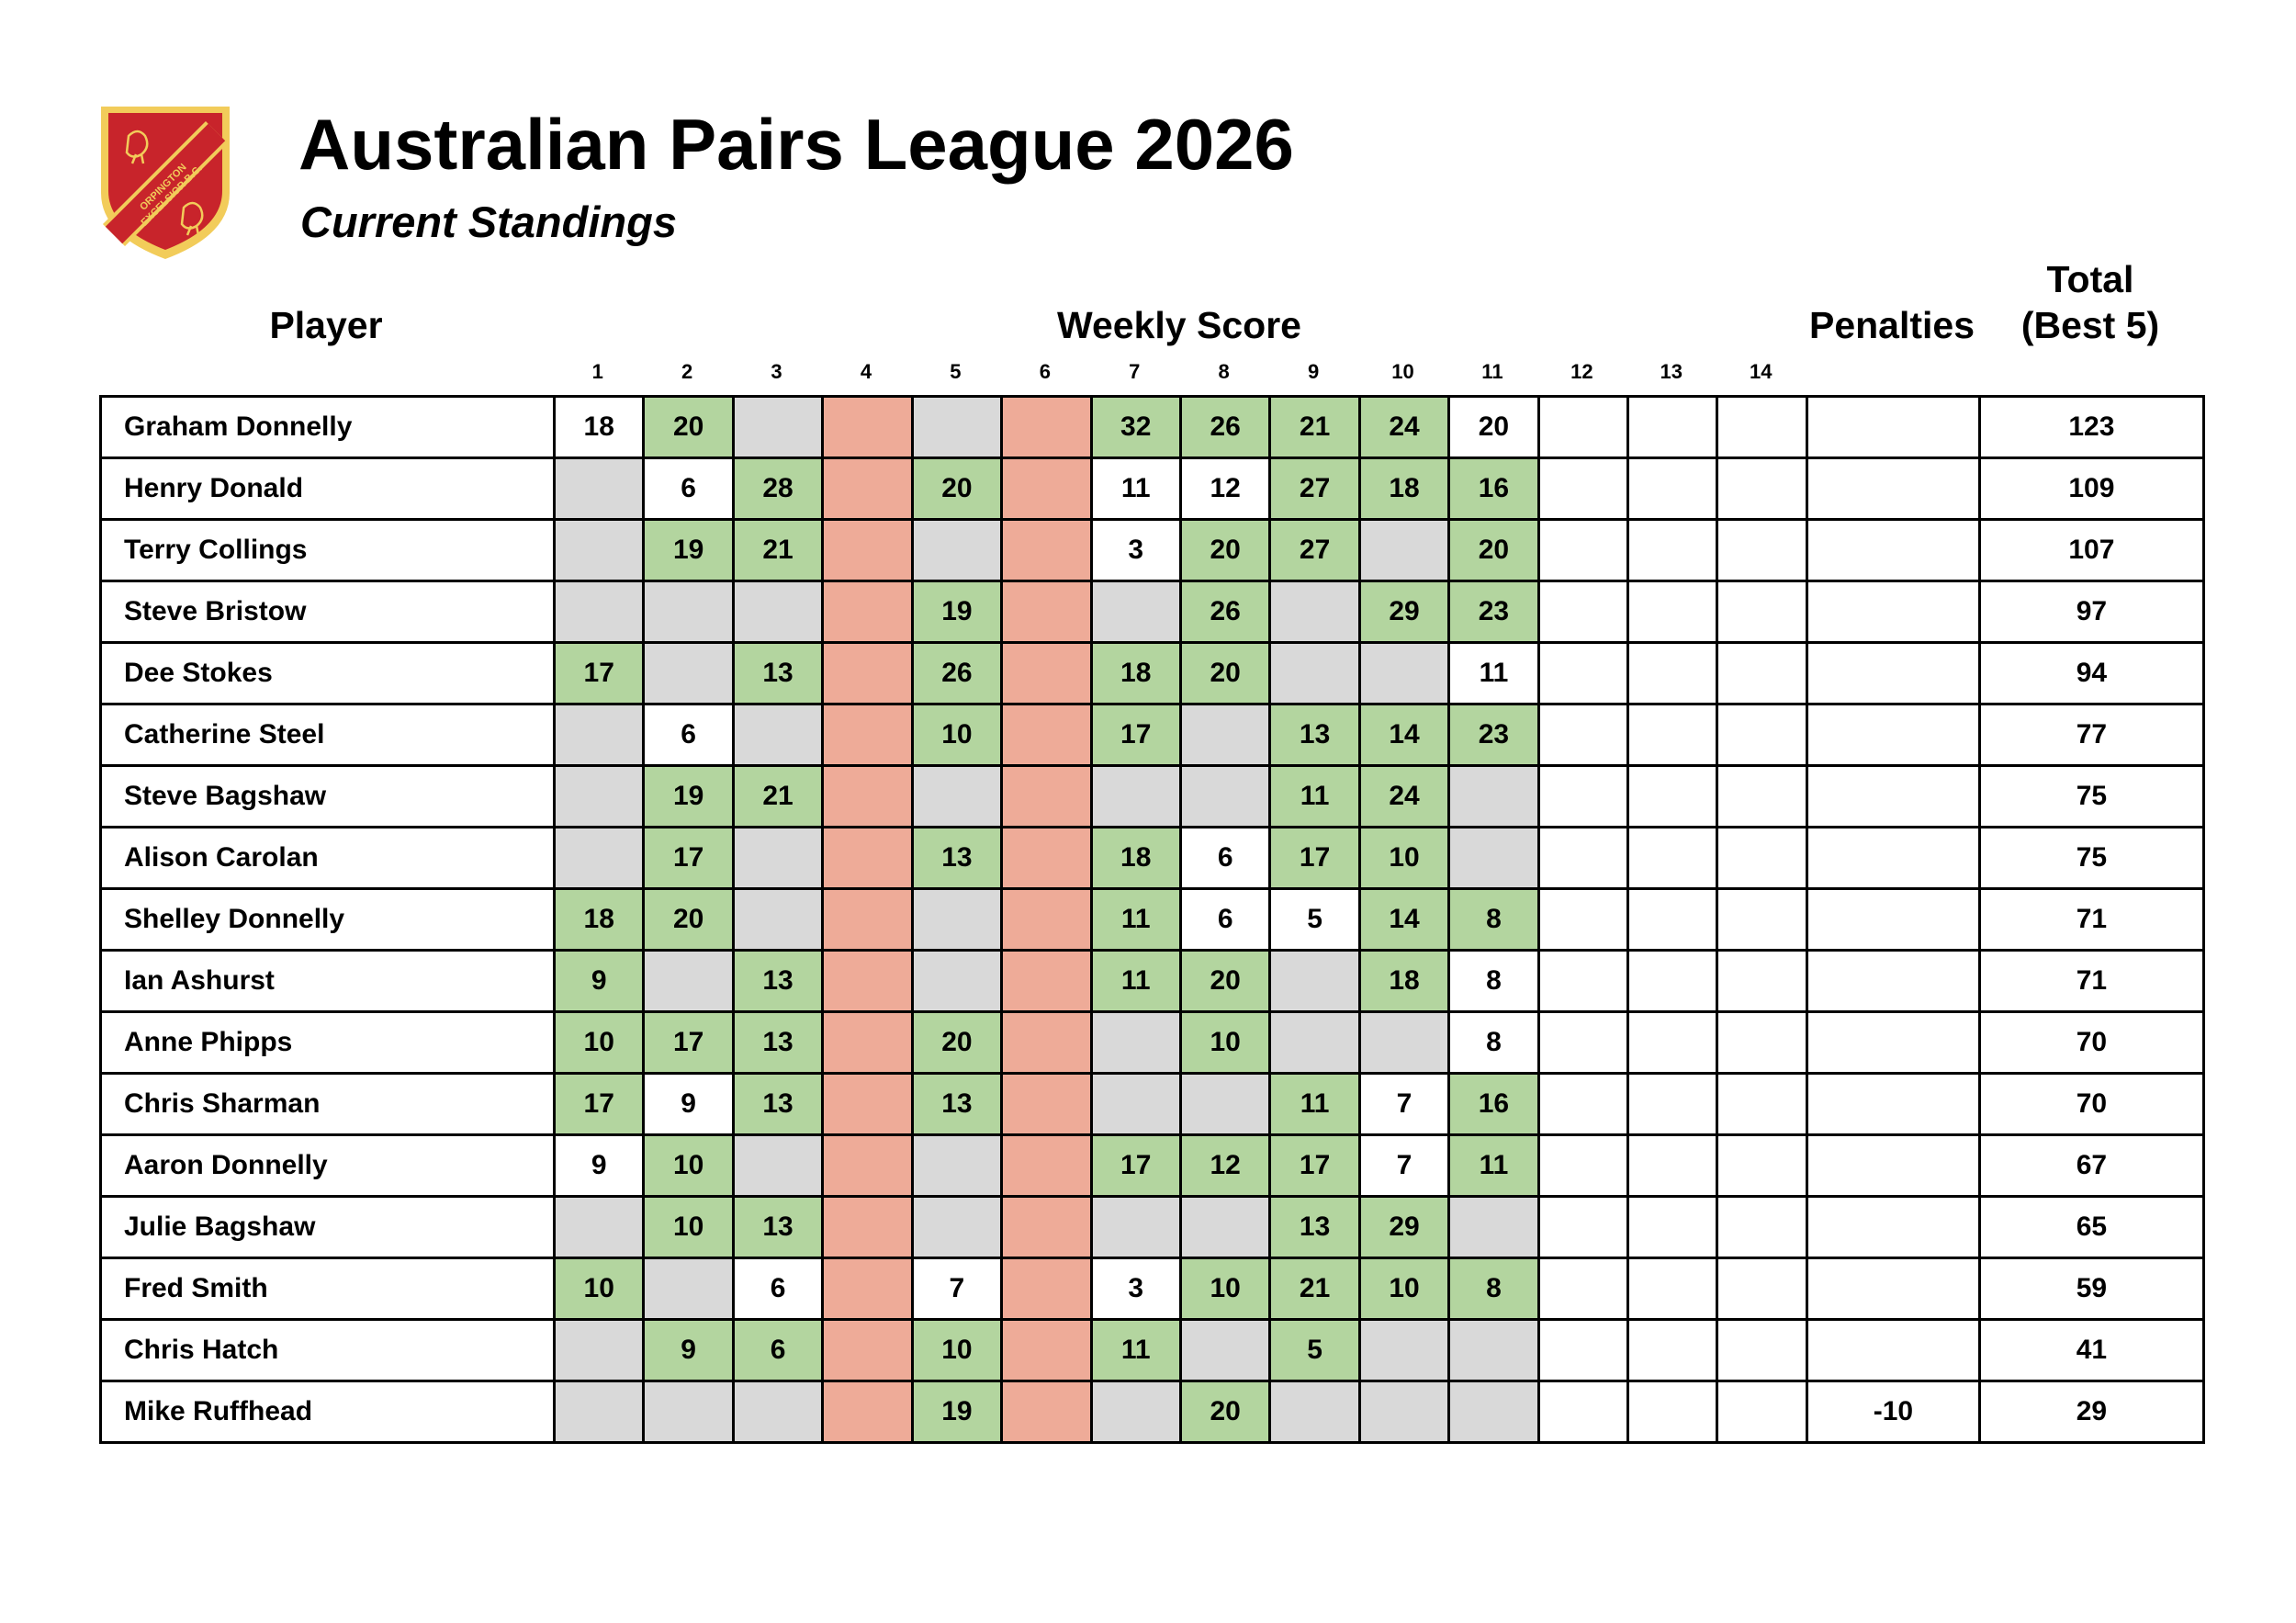 The width and height of the screenshot is (2296, 1623). What do you see at coordinates (1402, 371) in the screenshot?
I see `week-number: 10` at bounding box center [1402, 371].